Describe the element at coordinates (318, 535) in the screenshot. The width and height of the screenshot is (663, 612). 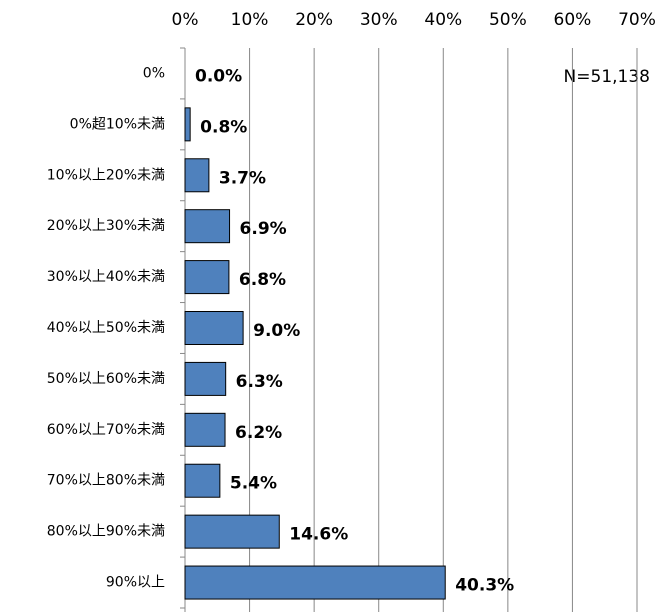
I see `data-label: 14.6%` at that location.